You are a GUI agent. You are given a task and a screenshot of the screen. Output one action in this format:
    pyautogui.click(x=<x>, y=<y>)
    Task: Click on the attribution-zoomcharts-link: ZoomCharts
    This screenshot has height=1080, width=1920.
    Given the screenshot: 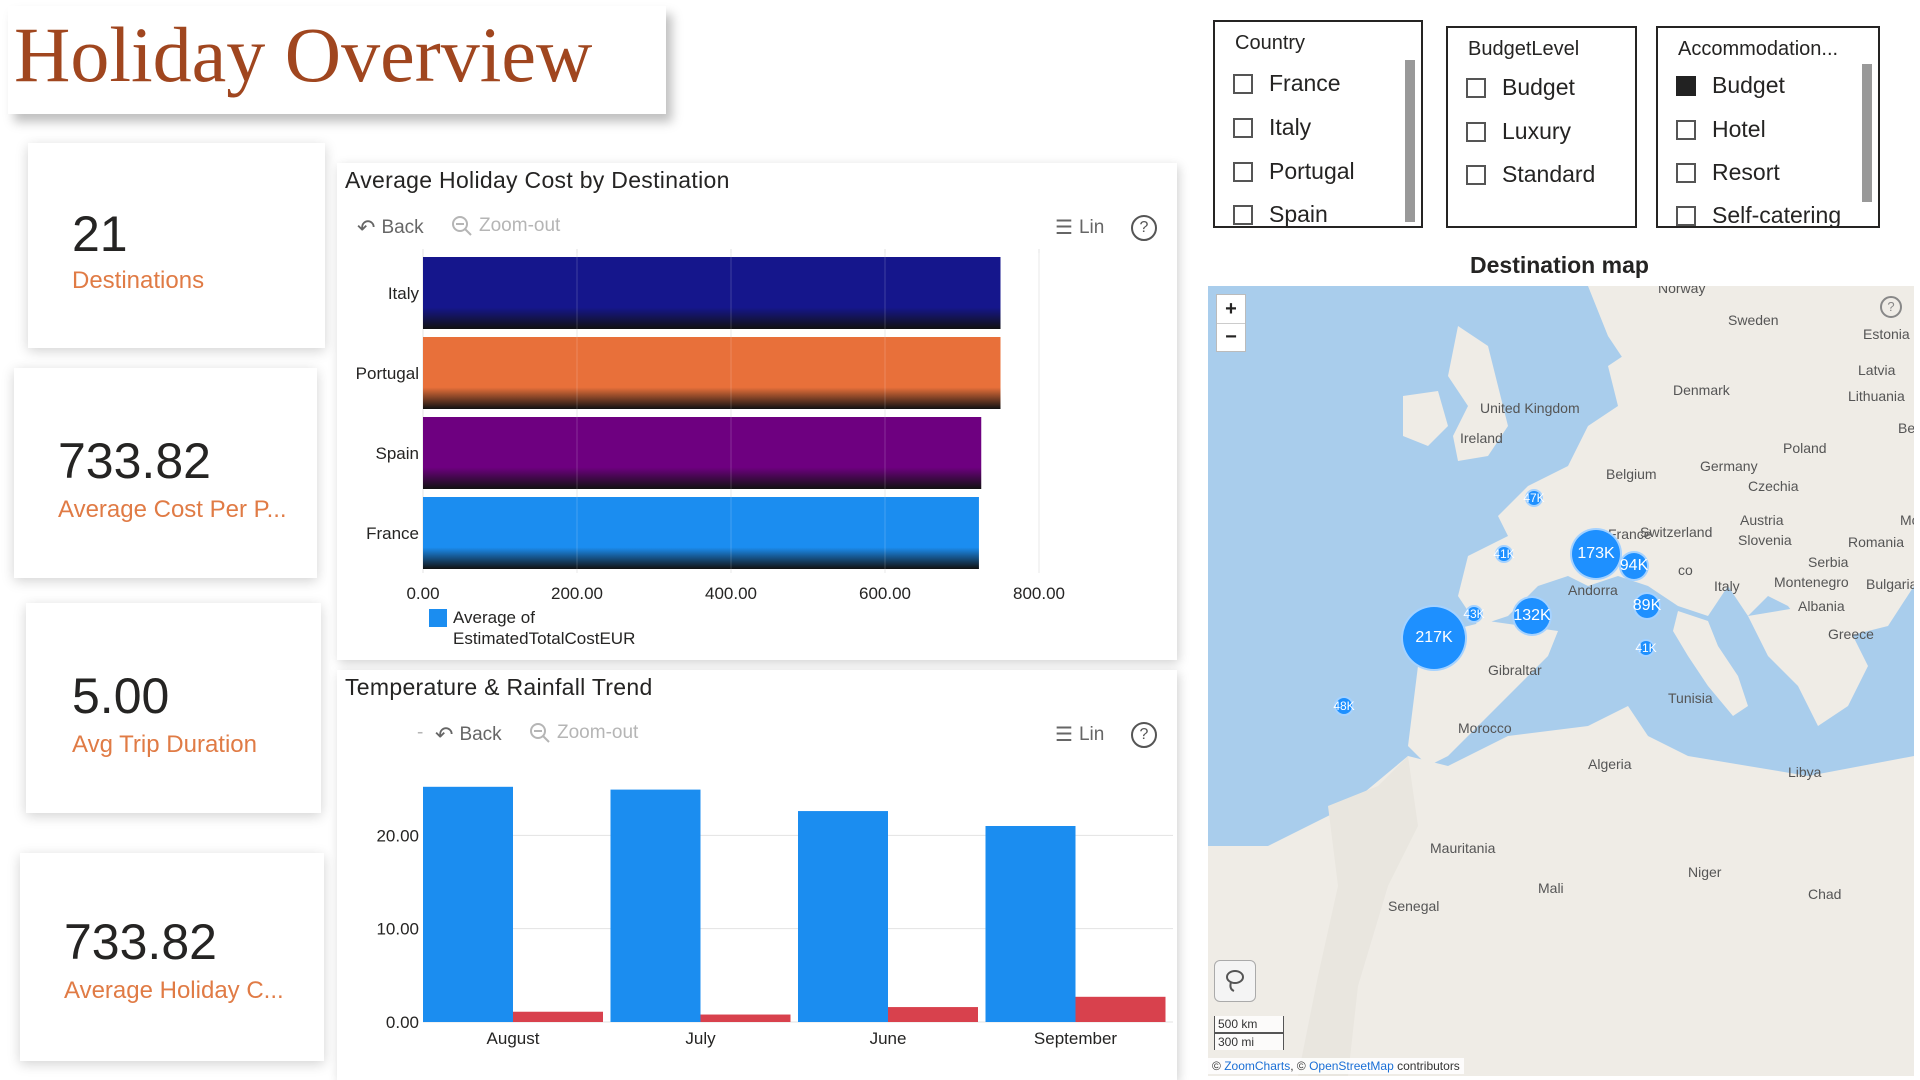 What is the action you would take?
    pyautogui.click(x=1257, y=1066)
    